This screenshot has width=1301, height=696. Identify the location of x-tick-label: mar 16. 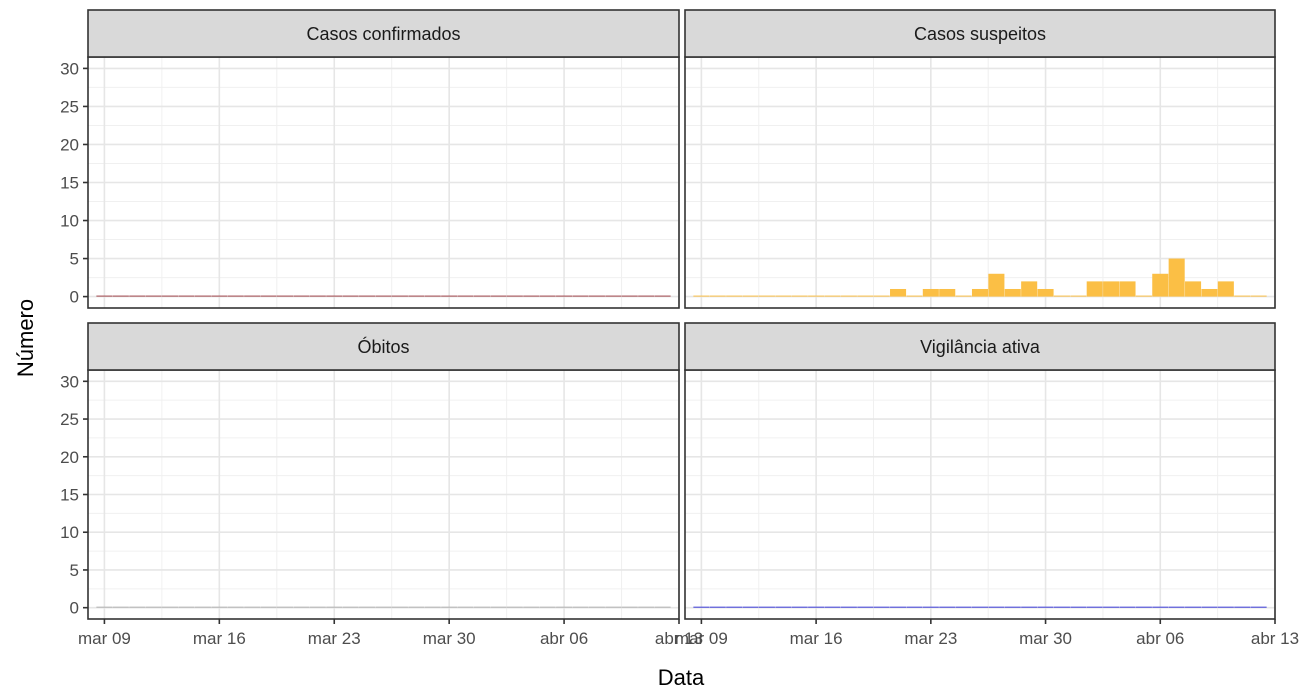
(816, 638).